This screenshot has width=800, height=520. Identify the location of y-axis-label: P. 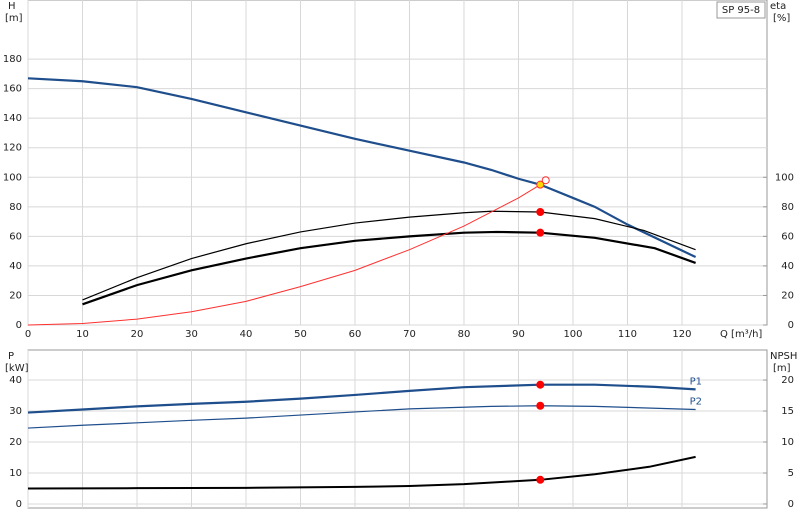
(11, 356).